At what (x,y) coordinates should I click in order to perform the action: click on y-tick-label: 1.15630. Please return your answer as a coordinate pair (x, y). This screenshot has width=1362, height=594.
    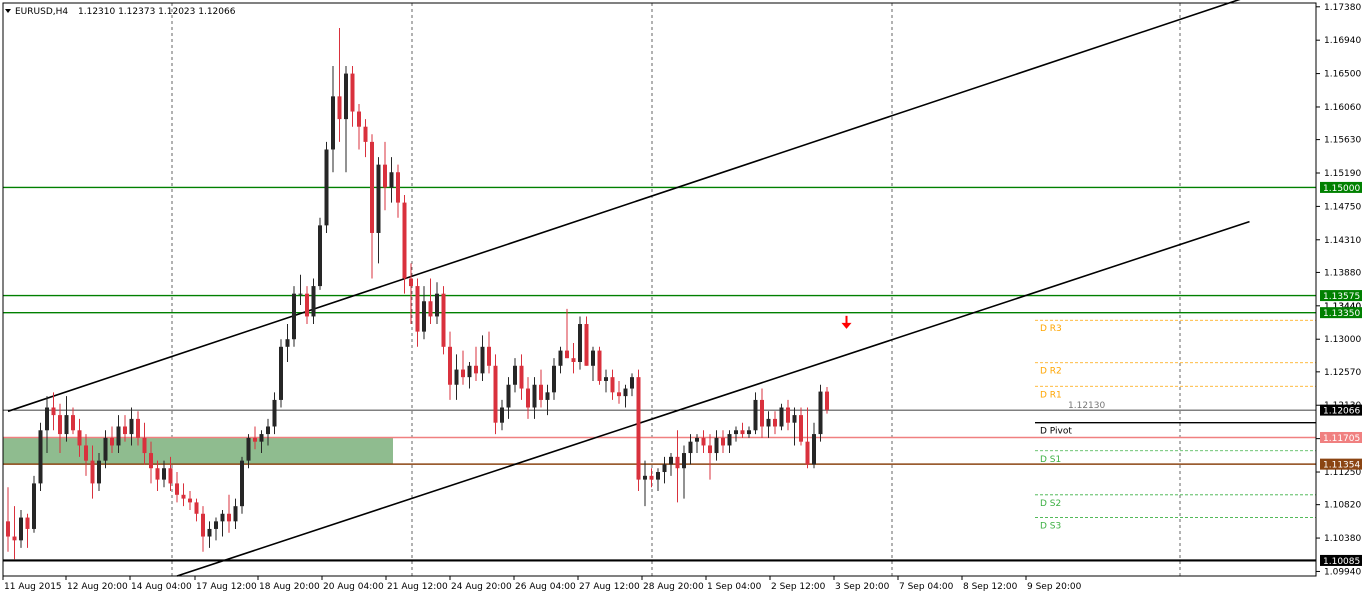
    Looking at the image, I should click on (1342, 141).